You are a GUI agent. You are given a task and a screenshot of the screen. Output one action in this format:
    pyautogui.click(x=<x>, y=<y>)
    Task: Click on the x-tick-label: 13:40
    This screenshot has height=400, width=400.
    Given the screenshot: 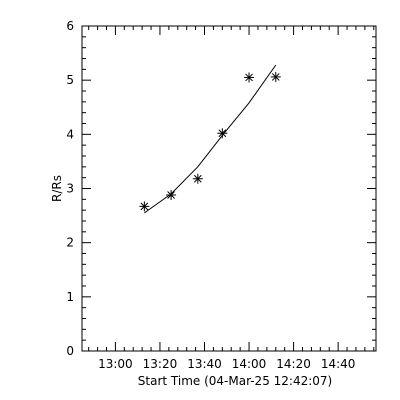 What is the action you would take?
    pyautogui.click(x=204, y=364)
    